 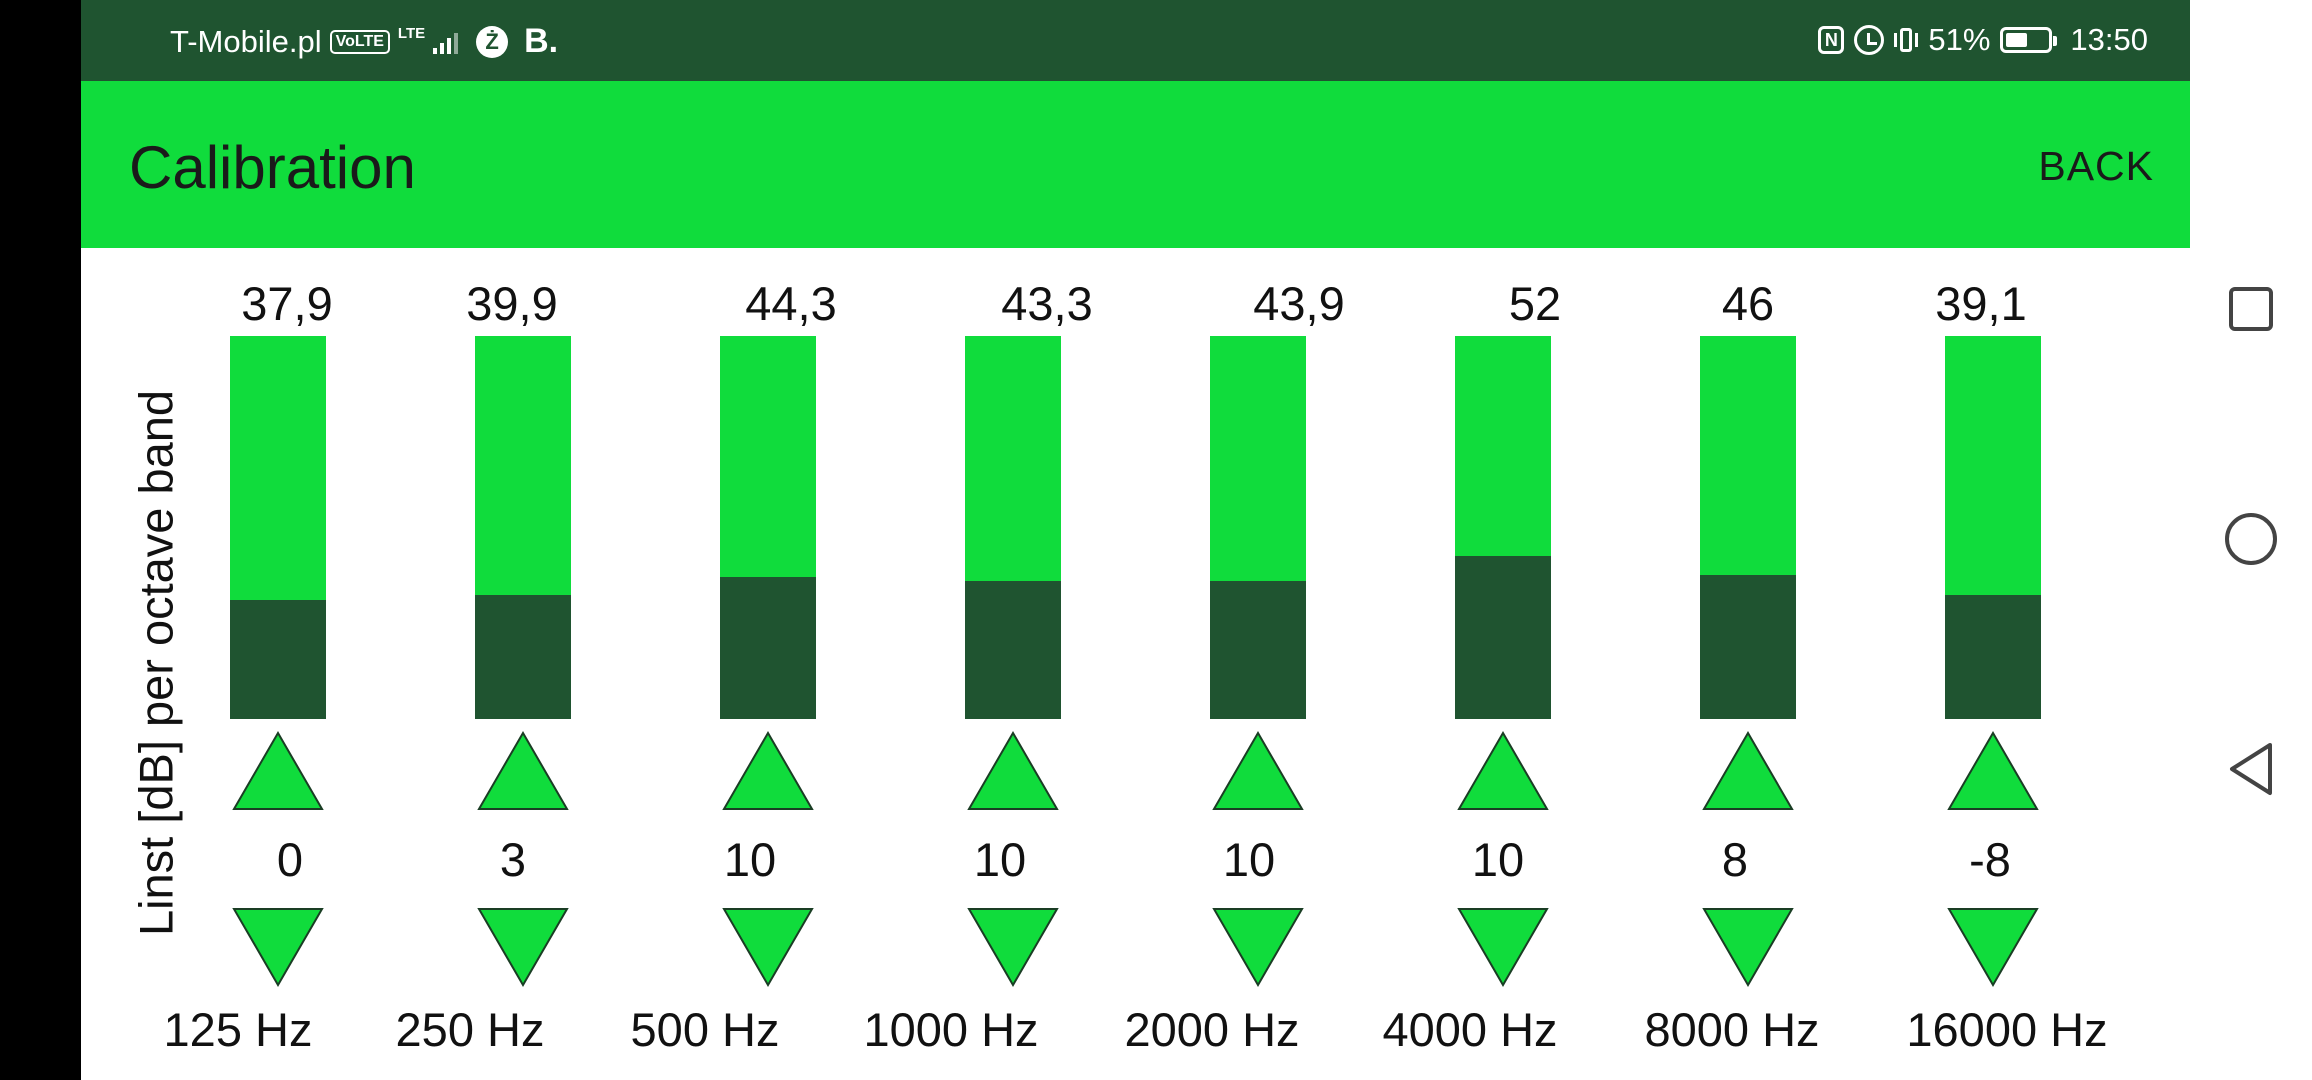 I want to click on band-level-value: 46, so click(x=1748, y=303).